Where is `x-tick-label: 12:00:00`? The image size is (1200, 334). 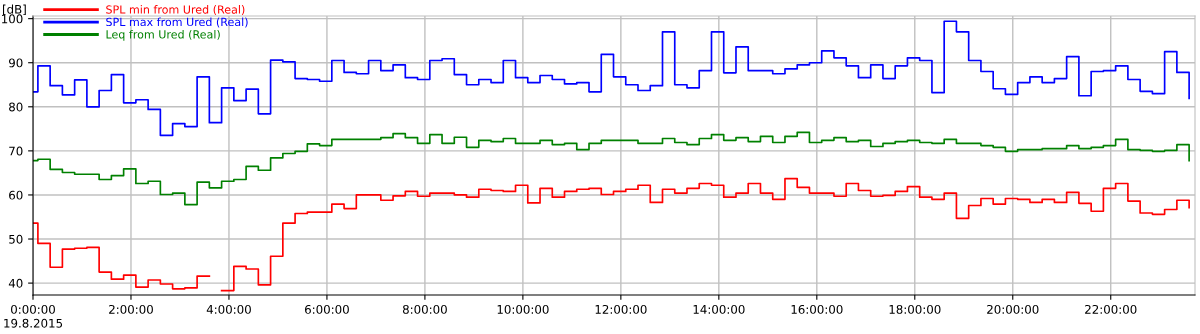
x-tick-label: 12:00:00 is located at coordinates (621, 309).